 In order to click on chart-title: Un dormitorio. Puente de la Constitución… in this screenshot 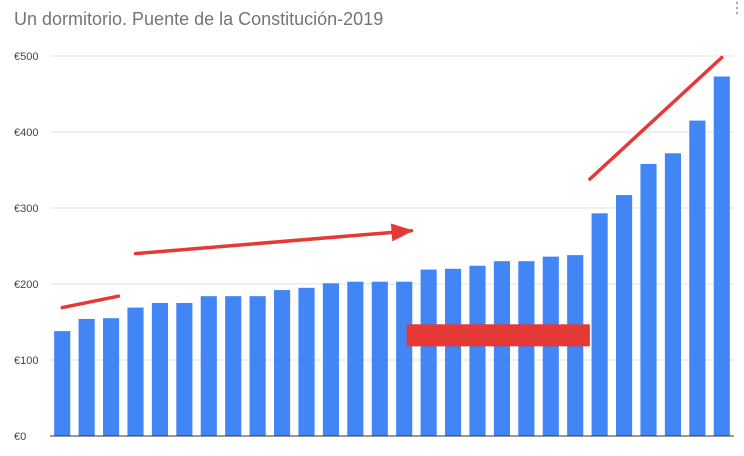, I will do `click(199, 19)`.